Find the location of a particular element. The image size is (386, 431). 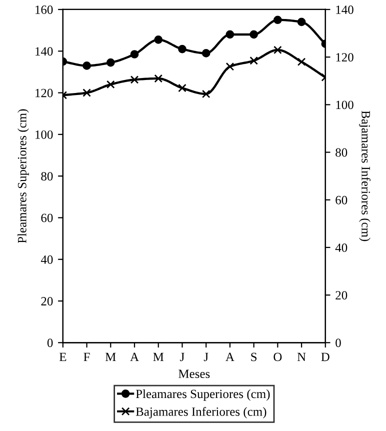

y-tick-label: 20 is located at coordinates (47, 301).